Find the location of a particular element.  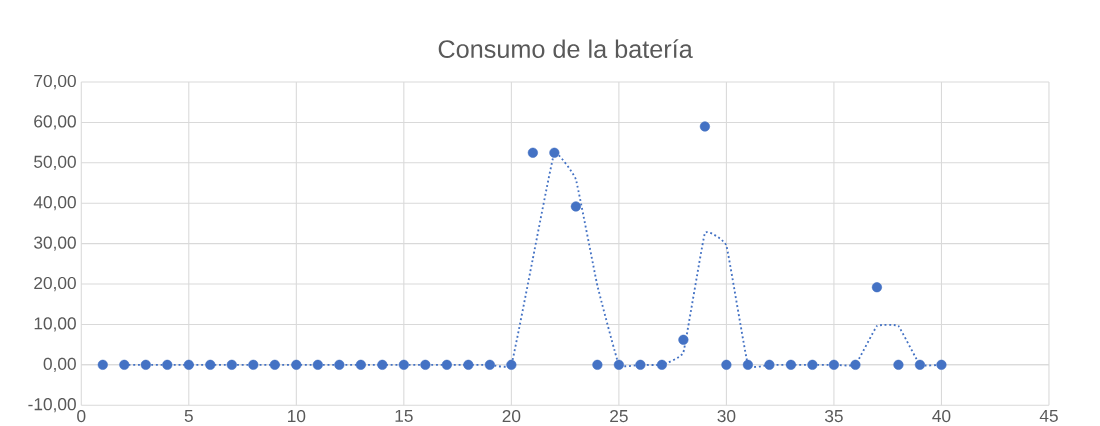

y-tick-label: 0,00 is located at coordinates (59, 364).